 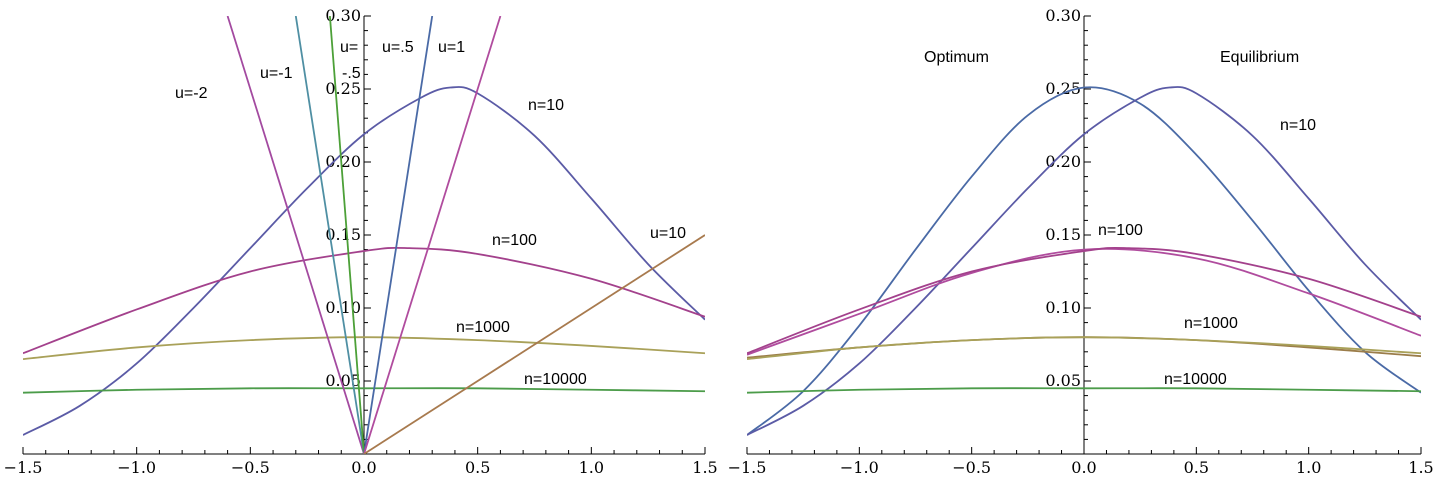 What do you see at coordinates (668, 233) in the screenshot?
I see `annotation-label: u=10` at bounding box center [668, 233].